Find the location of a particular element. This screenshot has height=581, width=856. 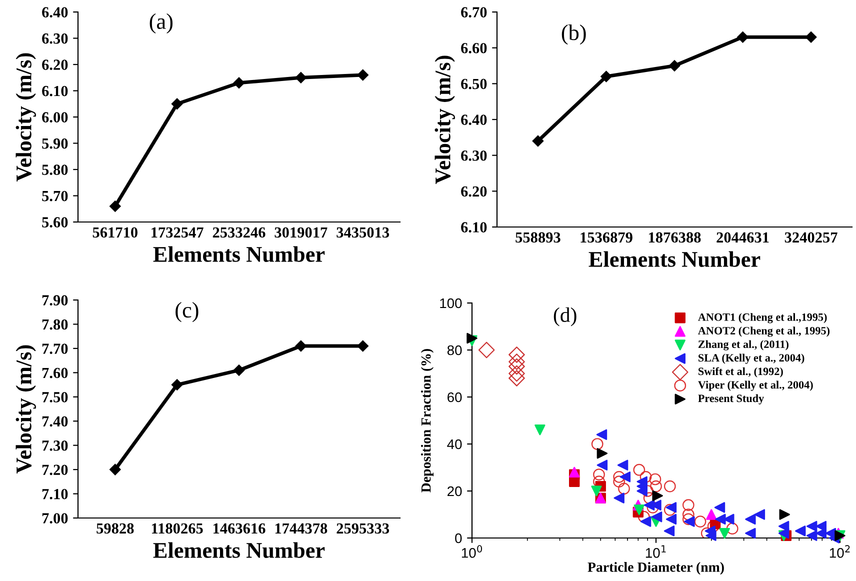

x-tick-label: 59828 is located at coordinates (115, 528).